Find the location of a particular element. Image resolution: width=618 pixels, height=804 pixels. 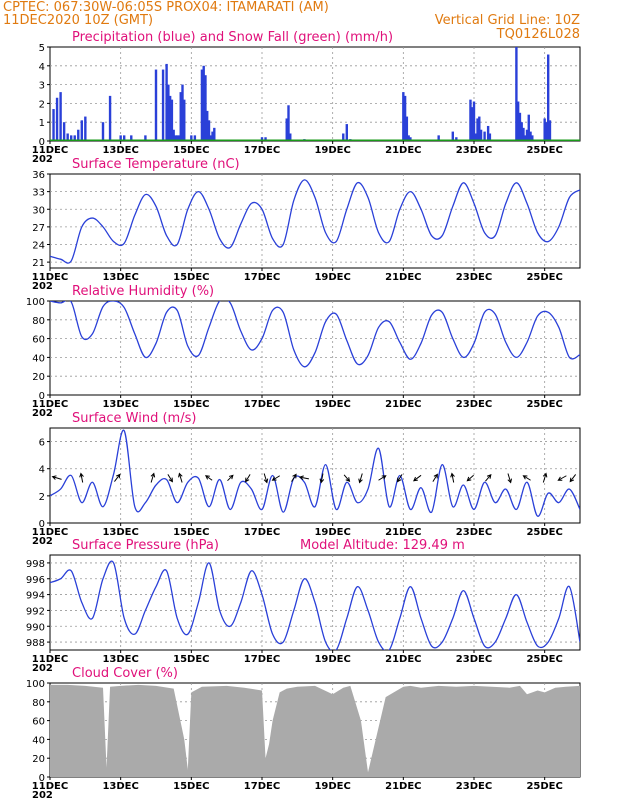

pressure-ytick-label: 992 is located at coordinates (35, 611).